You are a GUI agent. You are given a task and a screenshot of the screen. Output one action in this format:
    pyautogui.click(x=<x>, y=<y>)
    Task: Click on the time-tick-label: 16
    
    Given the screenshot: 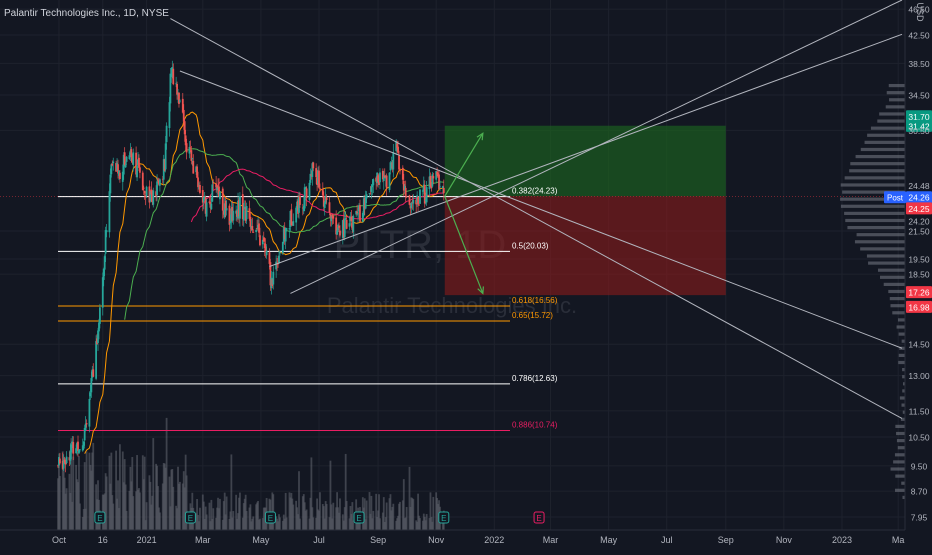 What is the action you would take?
    pyautogui.click(x=103, y=540)
    